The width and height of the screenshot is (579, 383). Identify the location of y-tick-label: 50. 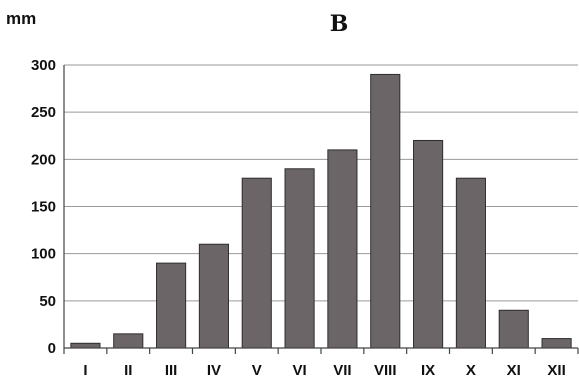
(47, 301).